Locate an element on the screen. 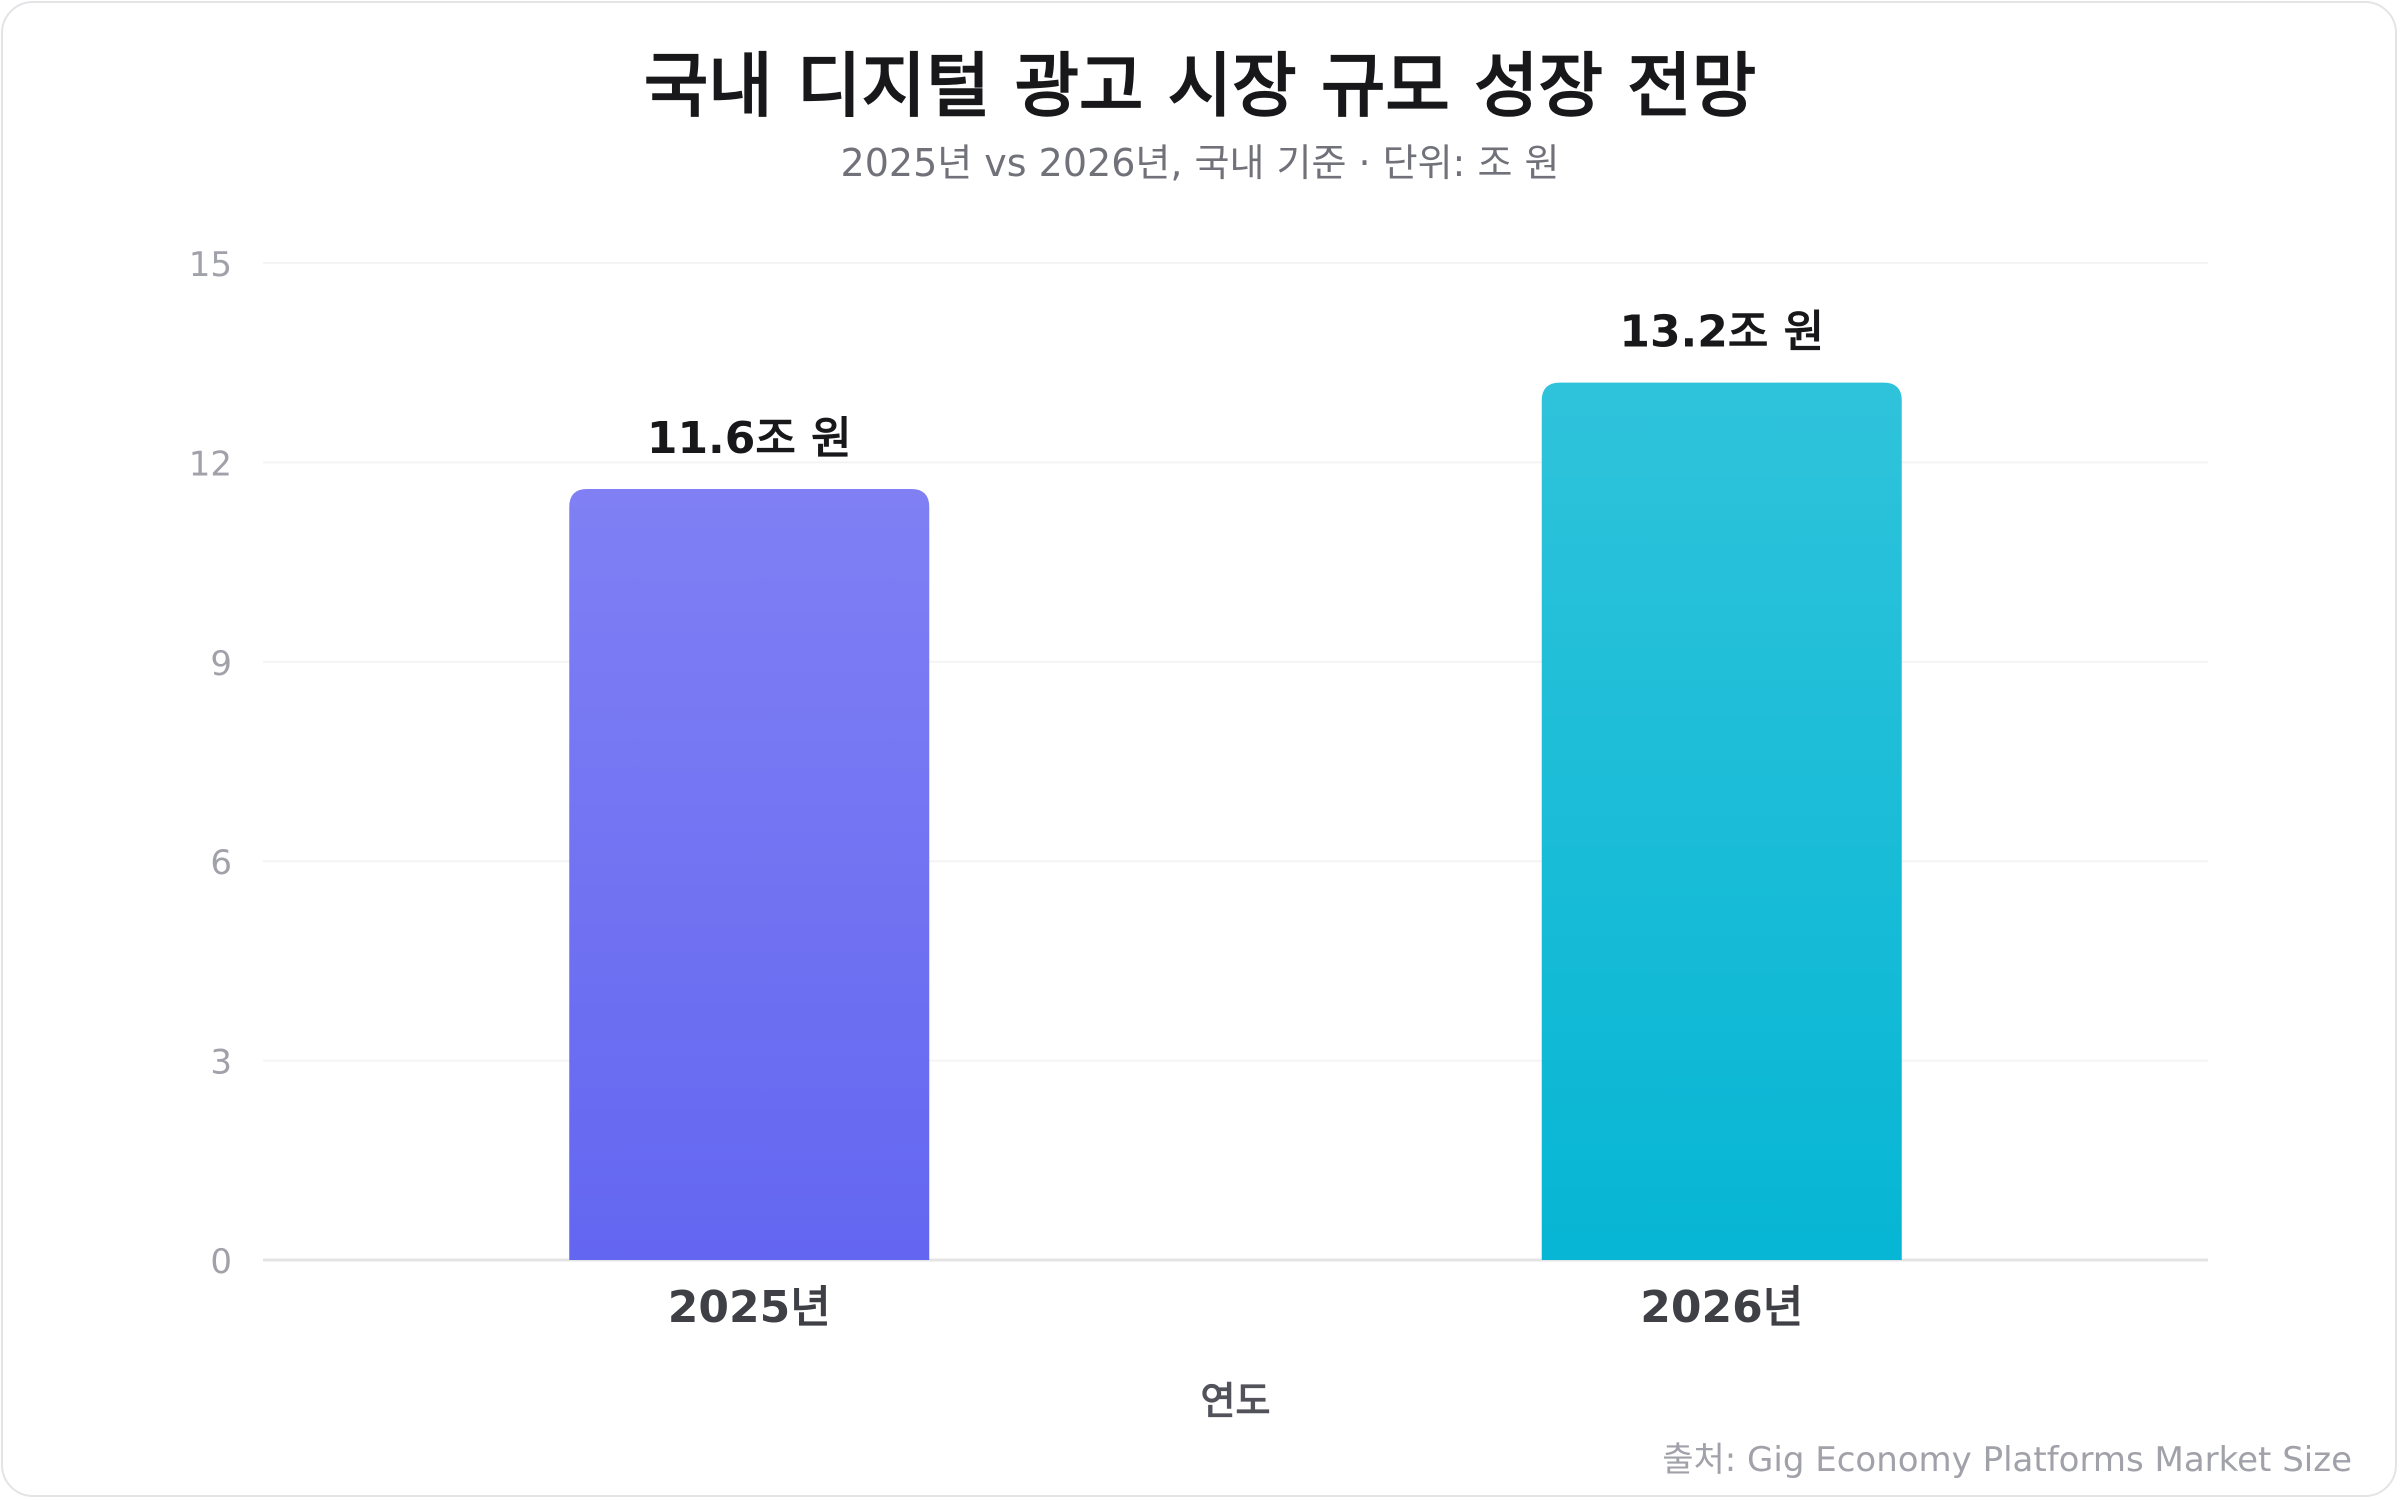 This screenshot has width=2400, height=1500. y-tick-label: 9 is located at coordinates (221, 664).